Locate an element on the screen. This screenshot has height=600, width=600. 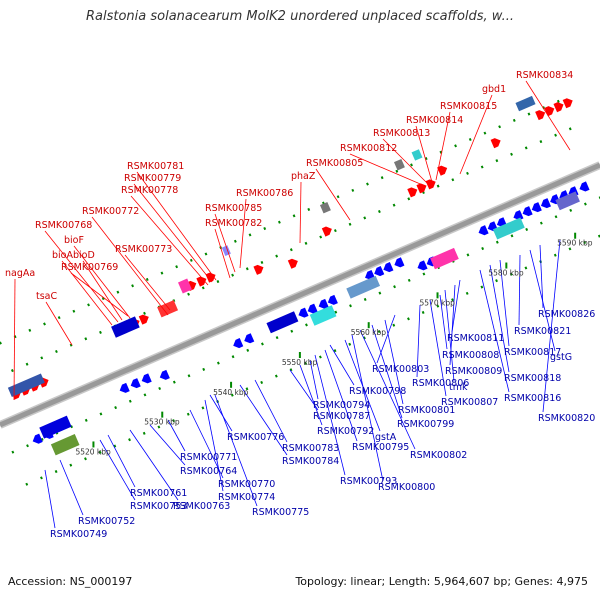
gene-label-top: RSMK00834 is located at coordinates (544, 75).